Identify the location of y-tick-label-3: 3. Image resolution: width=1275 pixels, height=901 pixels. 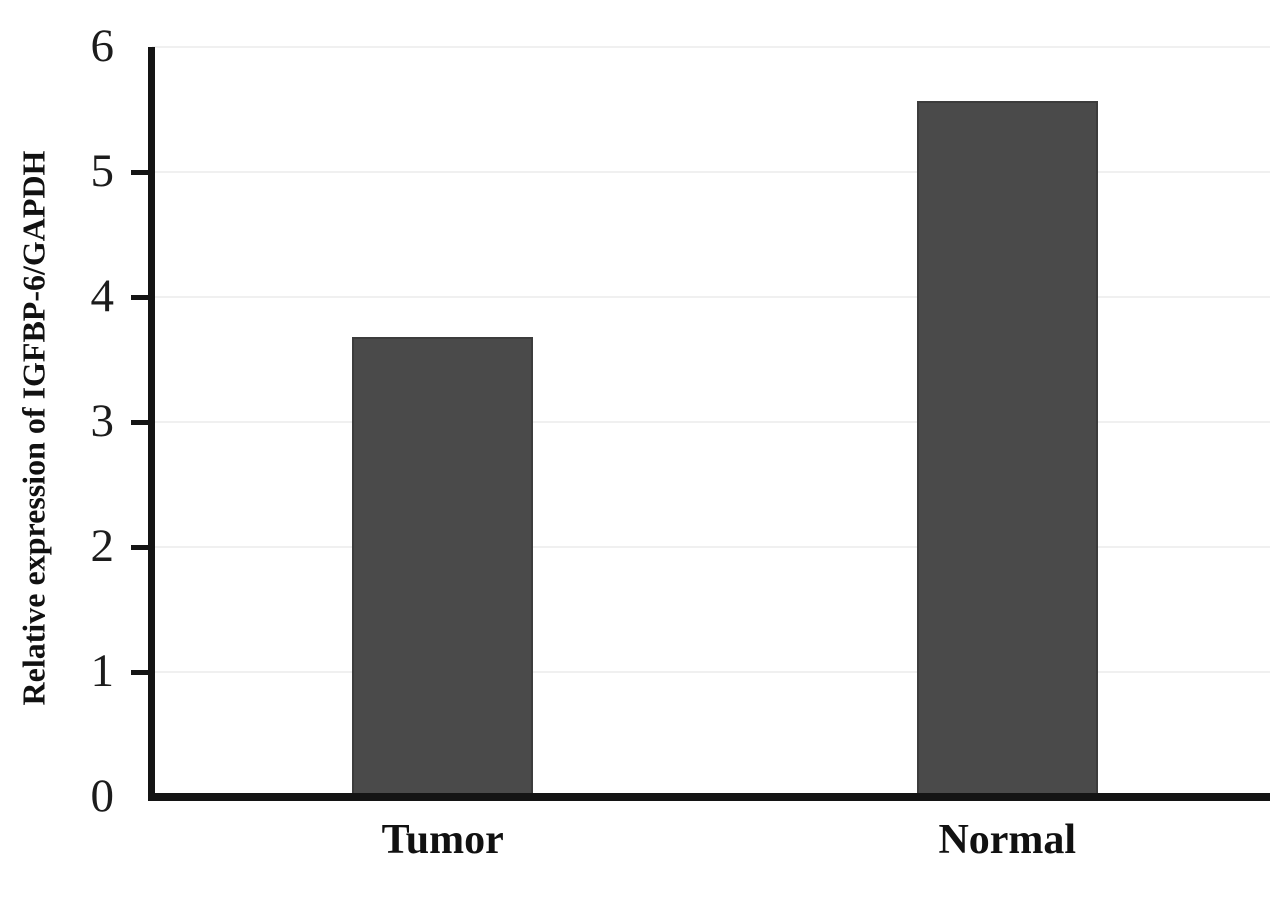
(102, 421).